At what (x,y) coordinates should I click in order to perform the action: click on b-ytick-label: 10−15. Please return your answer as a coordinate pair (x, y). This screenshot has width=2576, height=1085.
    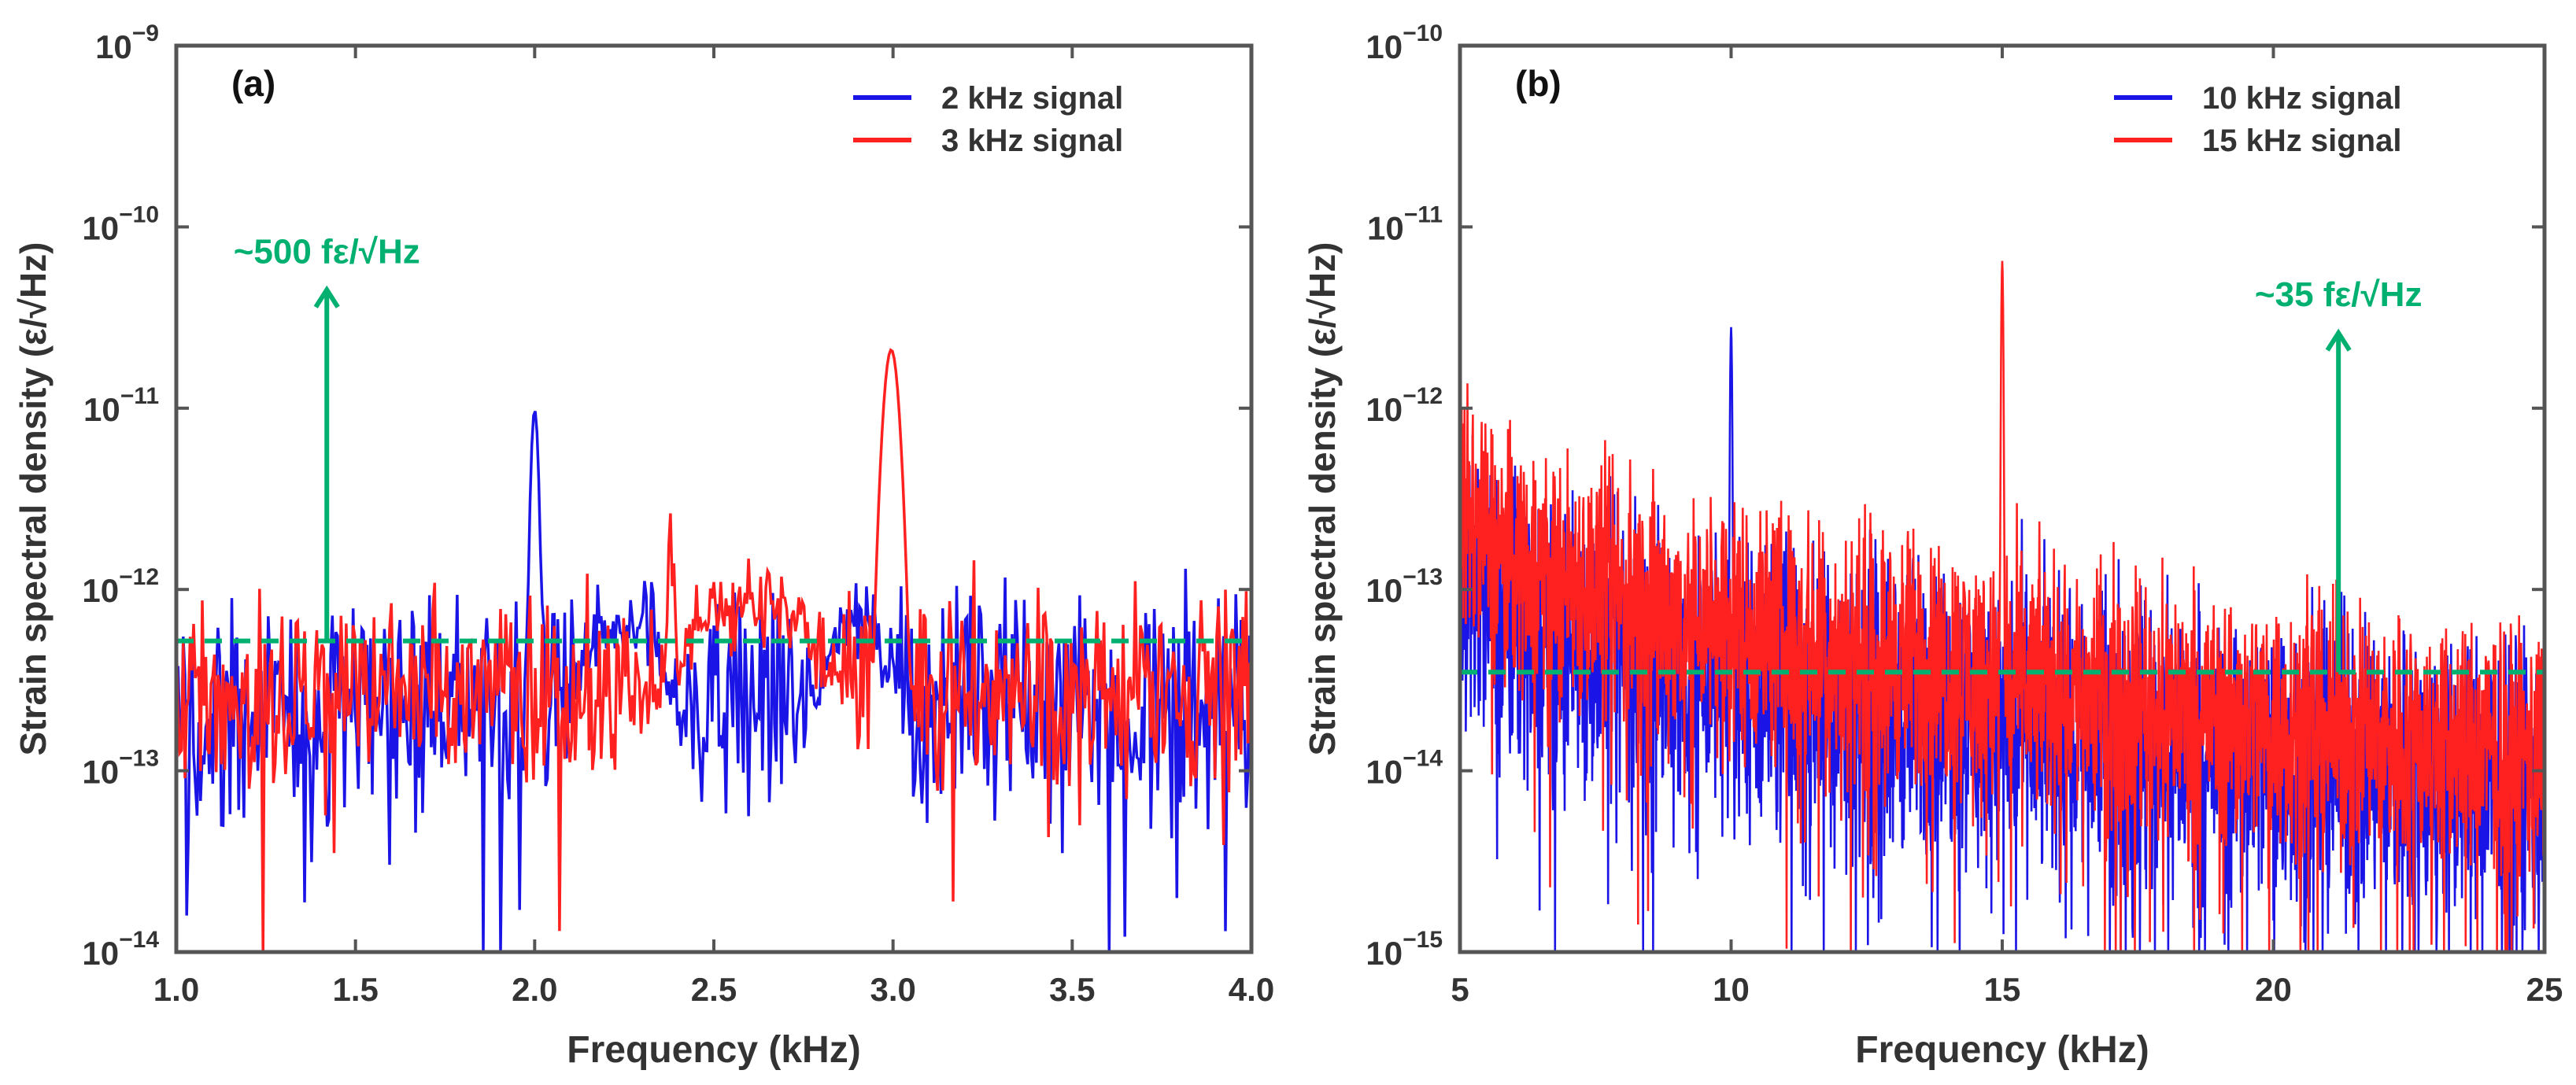
    Looking at the image, I should click on (1404, 949).